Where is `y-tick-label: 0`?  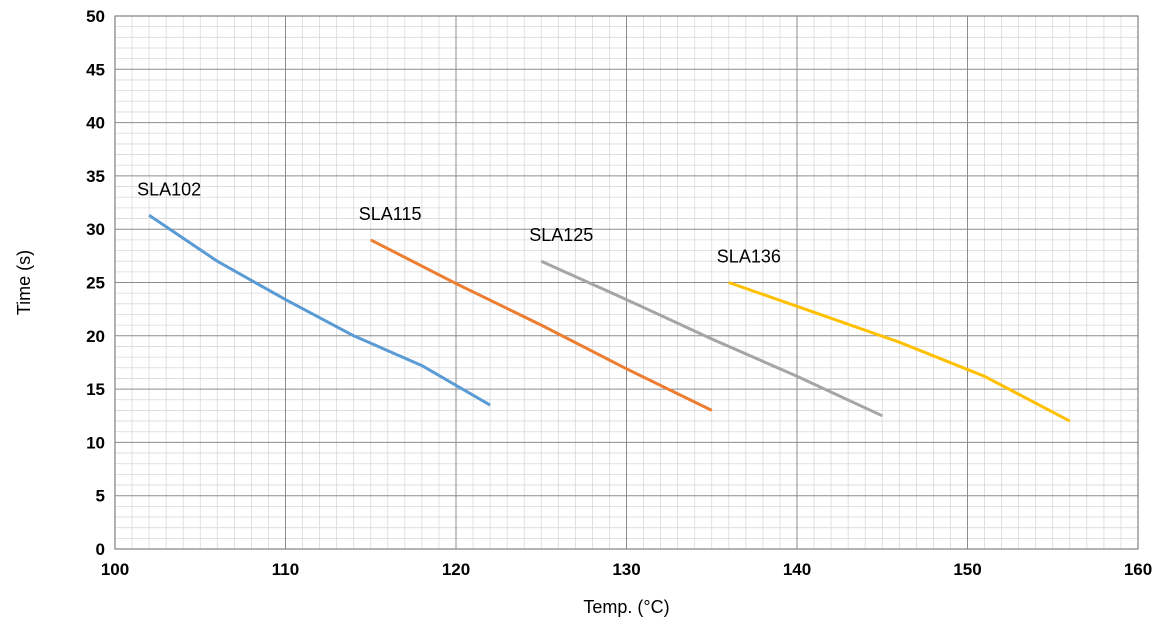
y-tick-label: 0 is located at coordinates (100, 549).